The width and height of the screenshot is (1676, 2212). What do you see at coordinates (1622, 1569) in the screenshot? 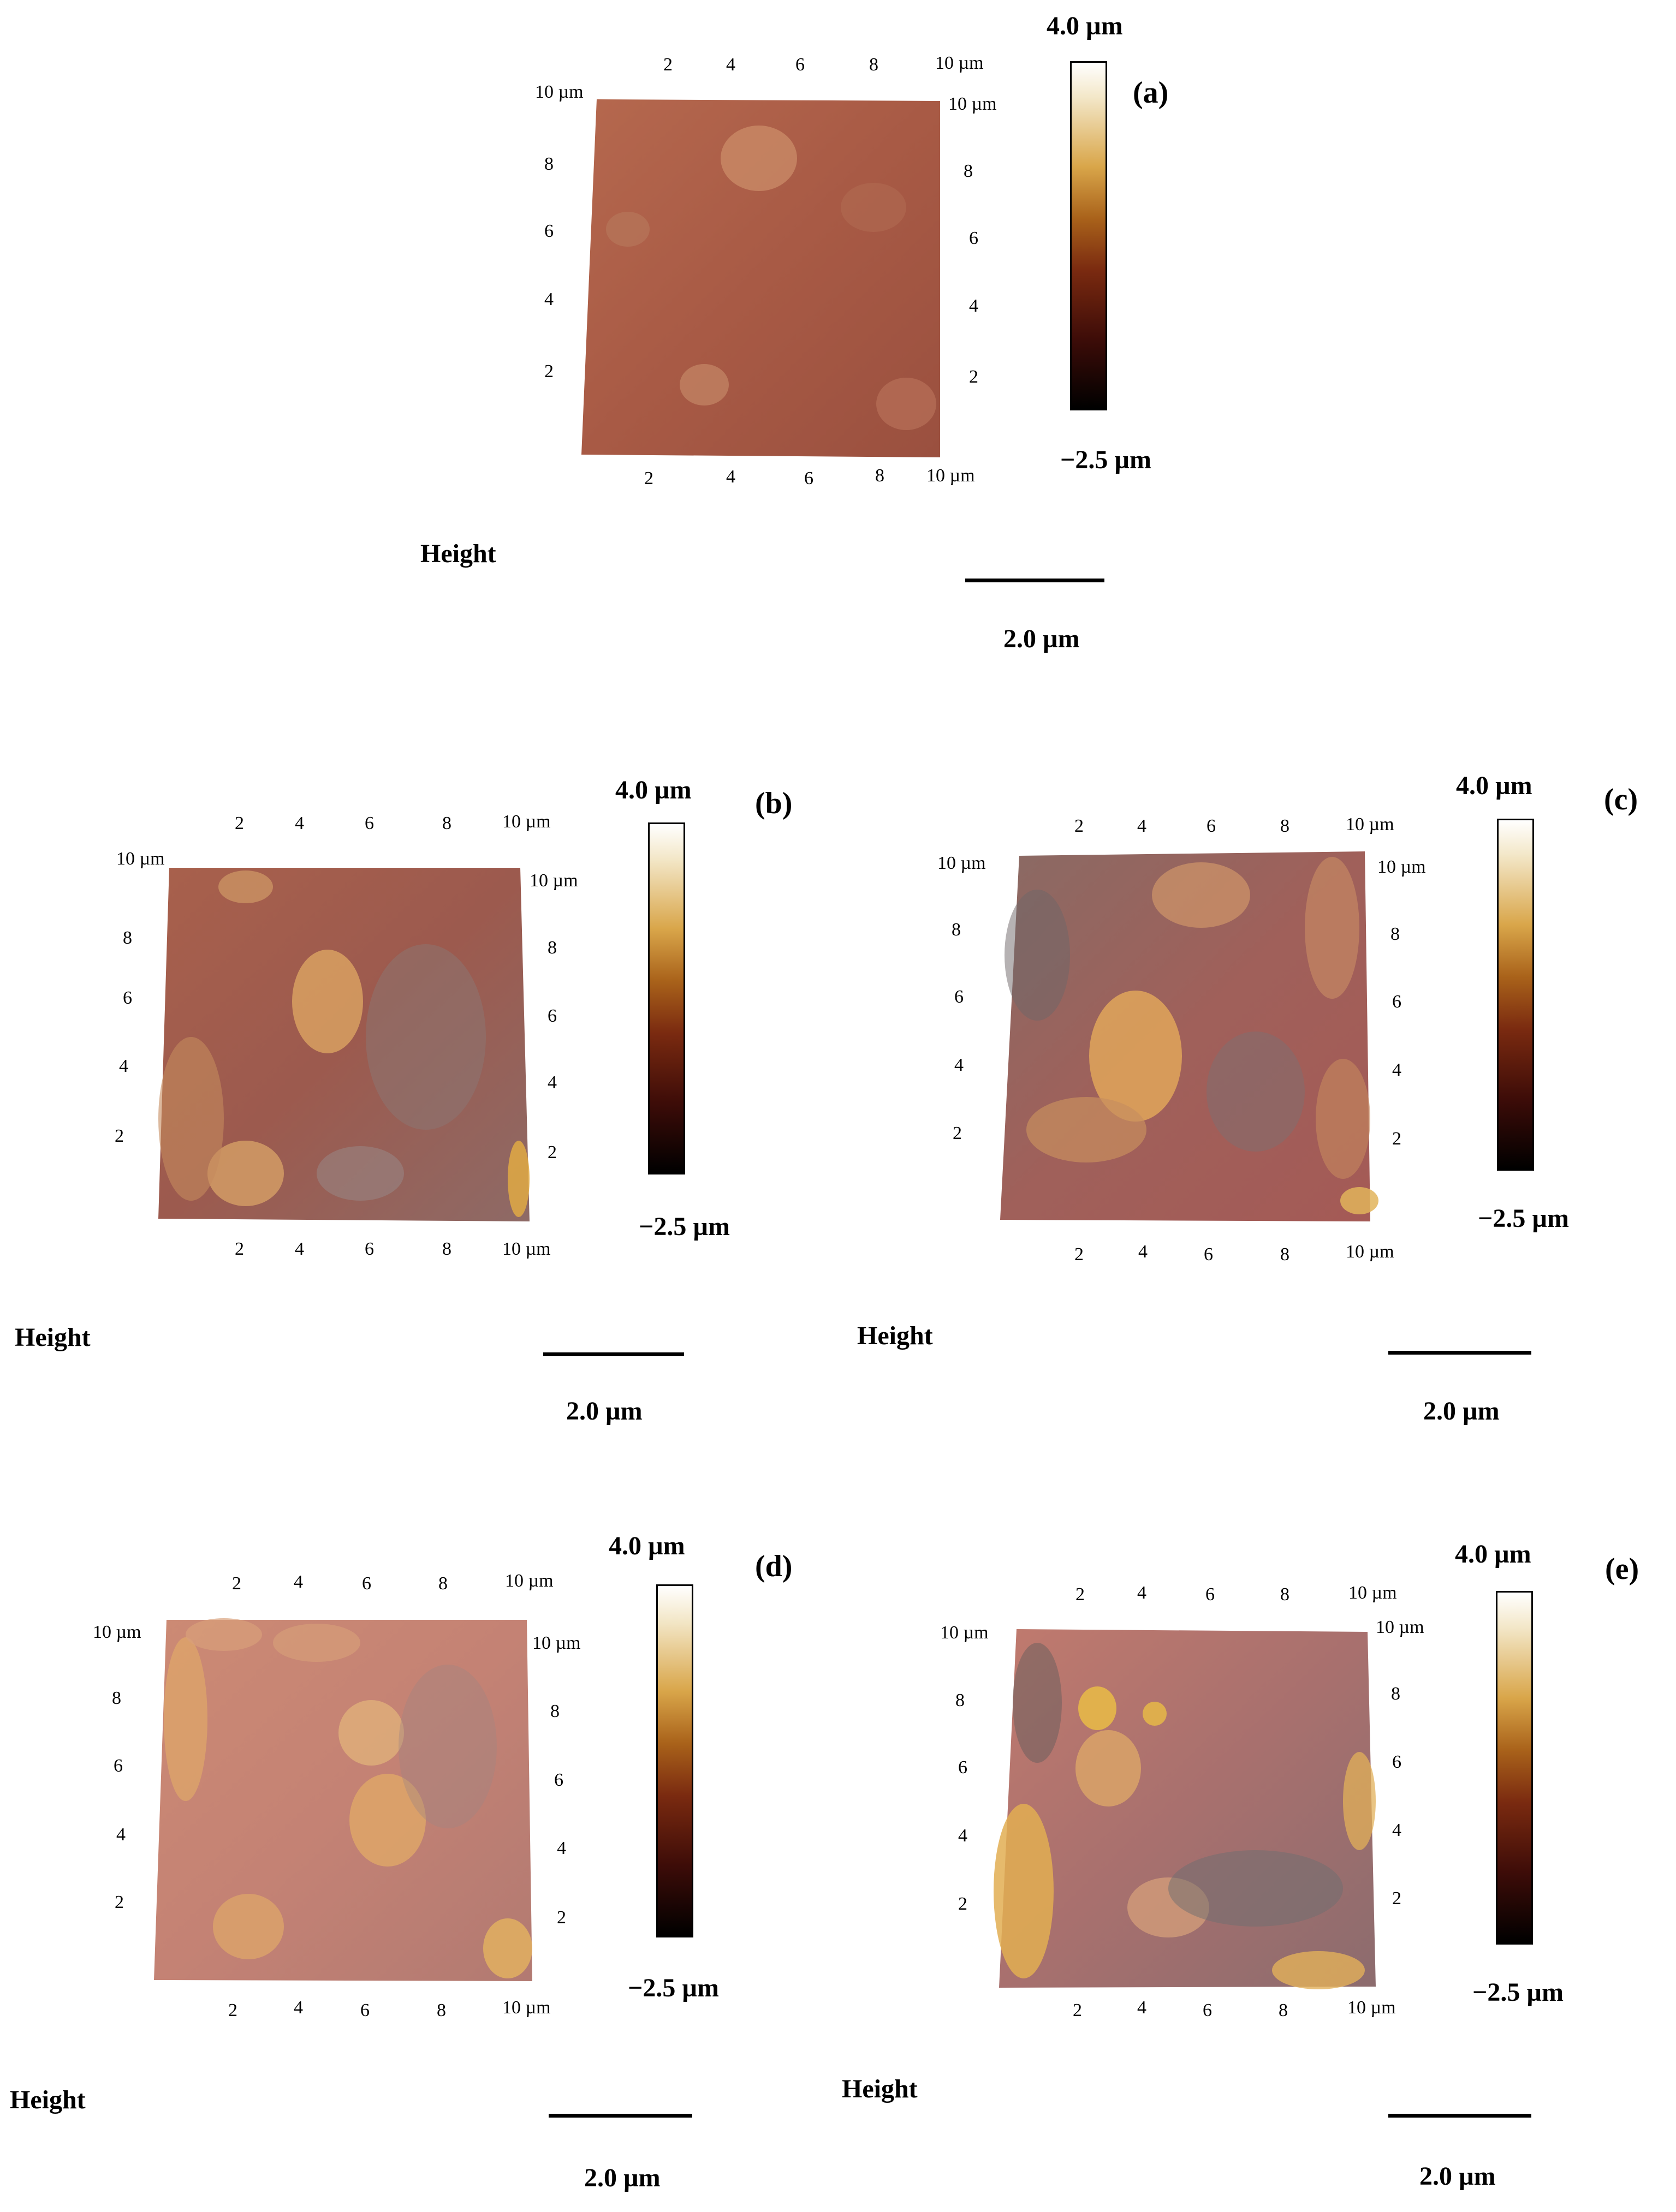
I see `panel-letter: (e)` at bounding box center [1622, 1569].